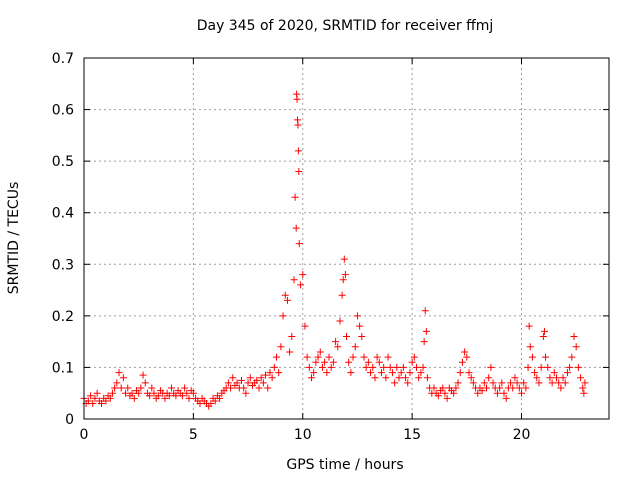  What do you see at coordinates (14, 238) in the screenshot?
I see `y-axis-label: SRMTID / TECUs` at bounding box center [14, 238].